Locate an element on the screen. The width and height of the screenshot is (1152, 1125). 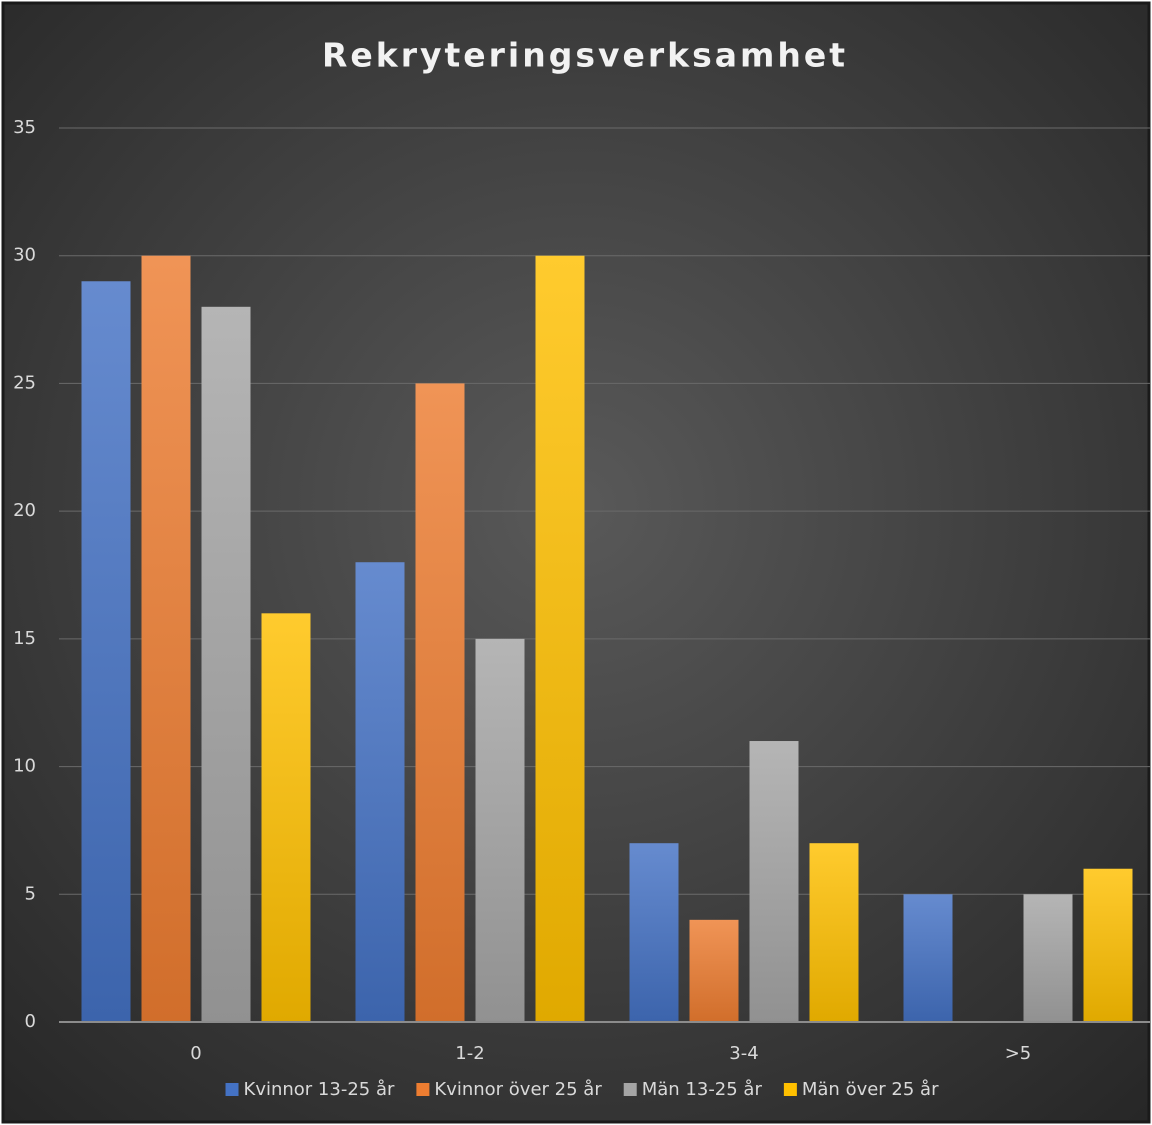
y-tick-label: 30 is located at coordinates (24, 255).